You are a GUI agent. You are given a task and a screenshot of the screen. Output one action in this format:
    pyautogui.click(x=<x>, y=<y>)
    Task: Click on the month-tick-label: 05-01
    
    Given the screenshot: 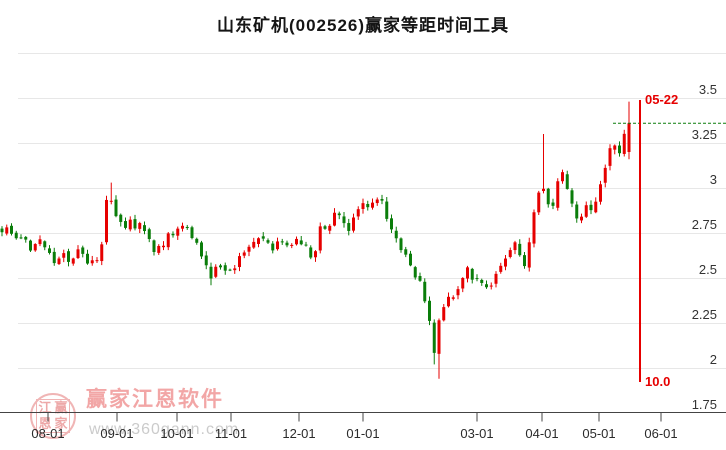 What is the action you would take?
    pyautogui.click(x=599, y=433)
    